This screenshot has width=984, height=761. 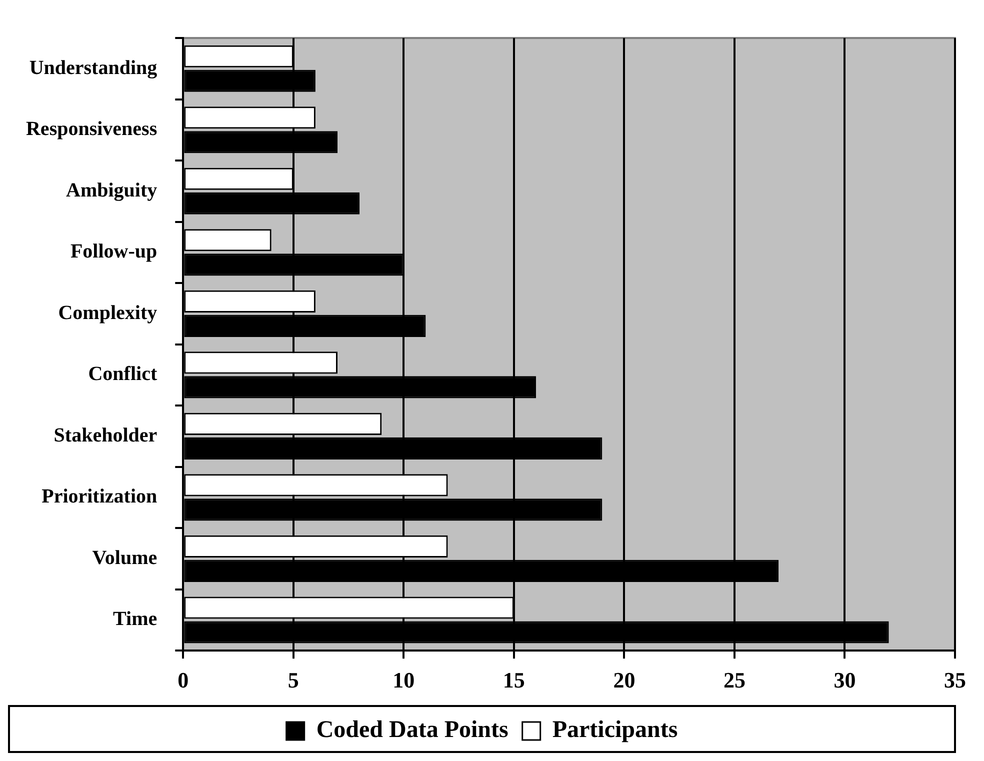 I want to click on y-tick-label: Understanding, so click(x=93, y=67).